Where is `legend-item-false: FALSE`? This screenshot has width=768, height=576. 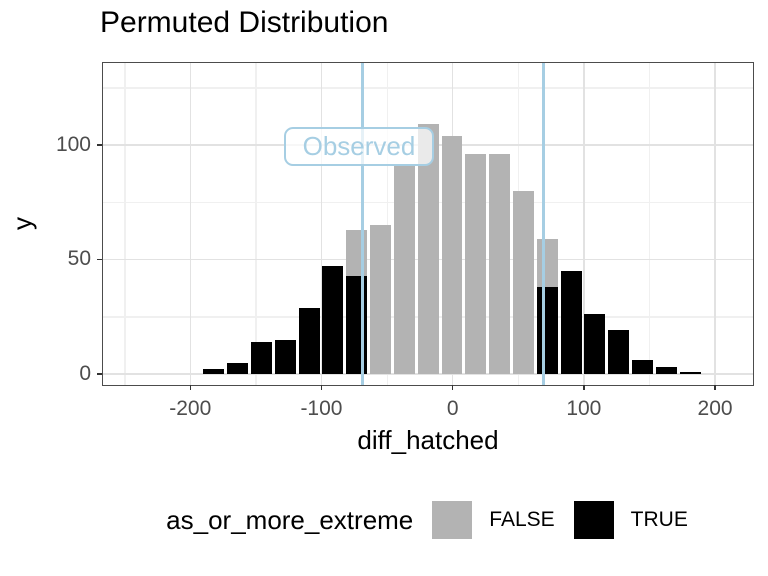
legend-item-false: FALSE is located at coordinates (493, 520).